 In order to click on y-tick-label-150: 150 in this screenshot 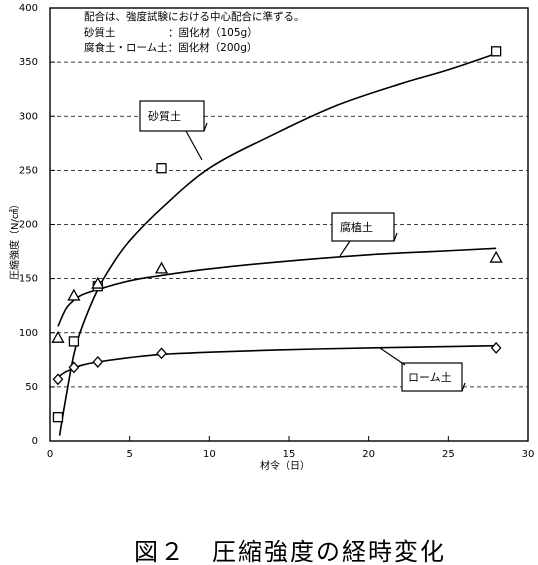, I will do `click(28, 279)`.